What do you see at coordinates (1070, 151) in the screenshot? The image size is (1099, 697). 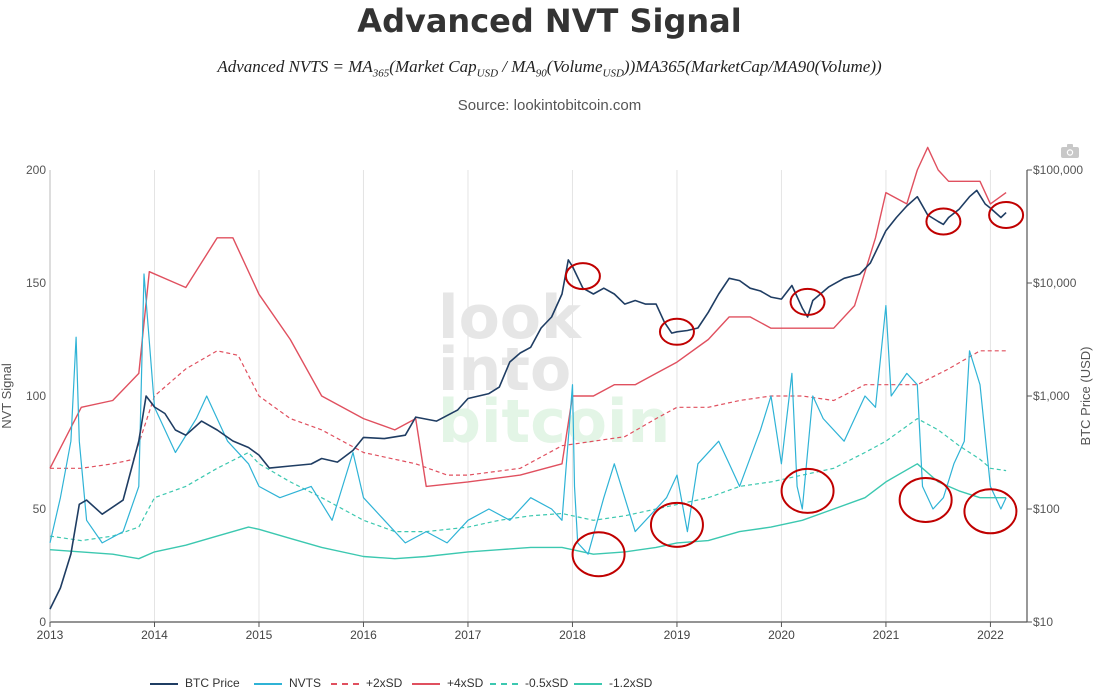 I see `camera-icon` at bounding box center [1070, 151].